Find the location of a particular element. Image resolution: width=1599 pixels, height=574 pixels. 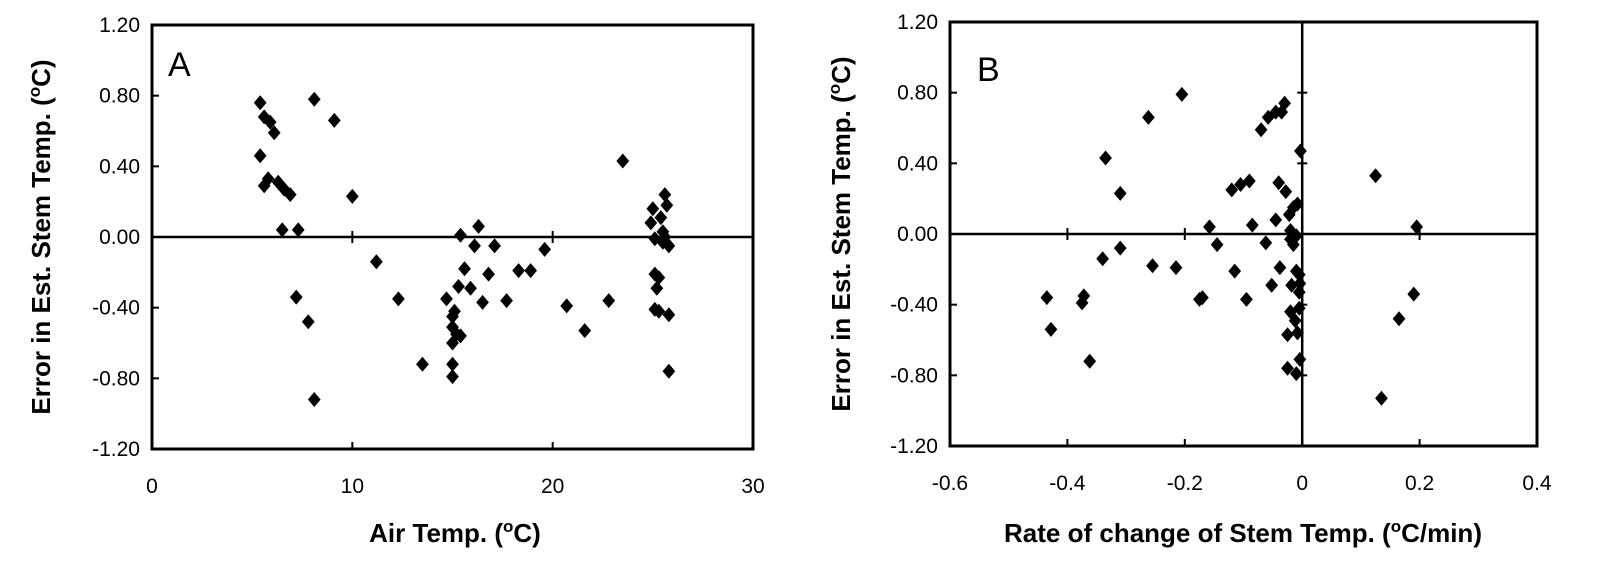

x-tick-label: 0.2 is located at coordinates (1419, 483).